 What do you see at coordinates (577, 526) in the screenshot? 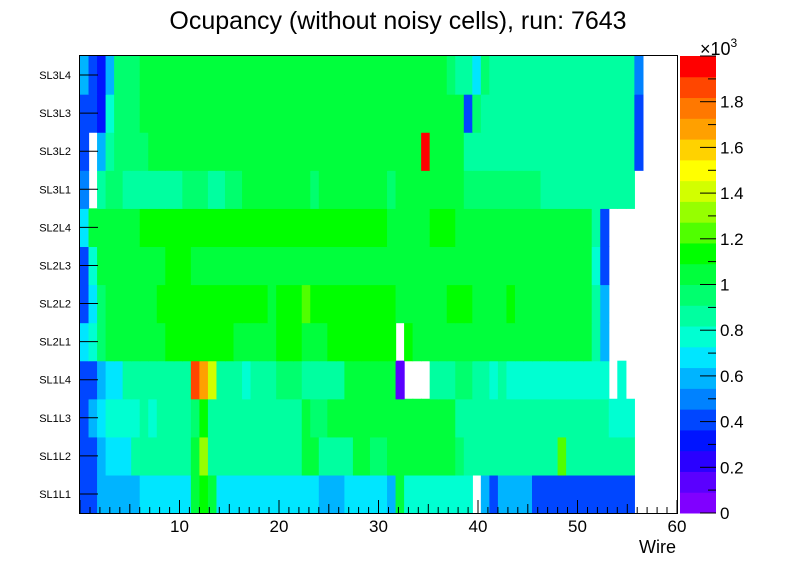
I see `x-tick-label: 50` at bounding box center [577, 526].